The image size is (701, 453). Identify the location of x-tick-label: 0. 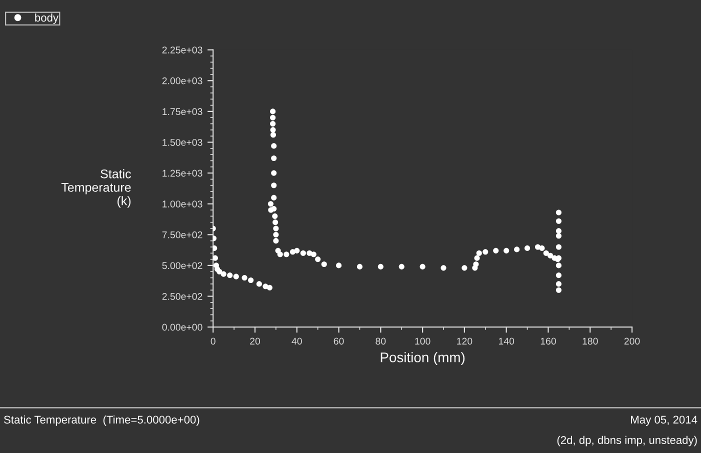
(213, 341).